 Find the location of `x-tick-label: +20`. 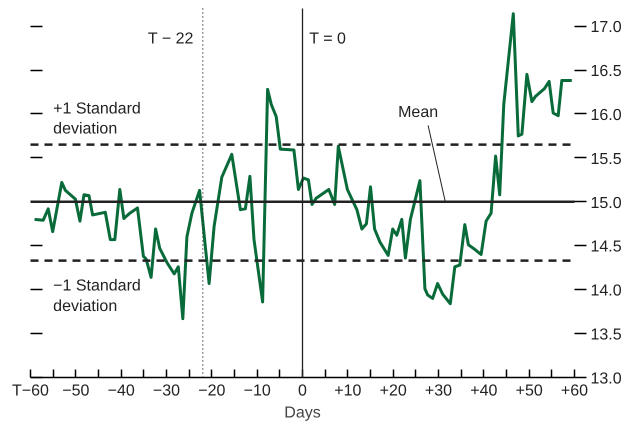

x-tick-label: +20 is located at coordinates (393, 391).